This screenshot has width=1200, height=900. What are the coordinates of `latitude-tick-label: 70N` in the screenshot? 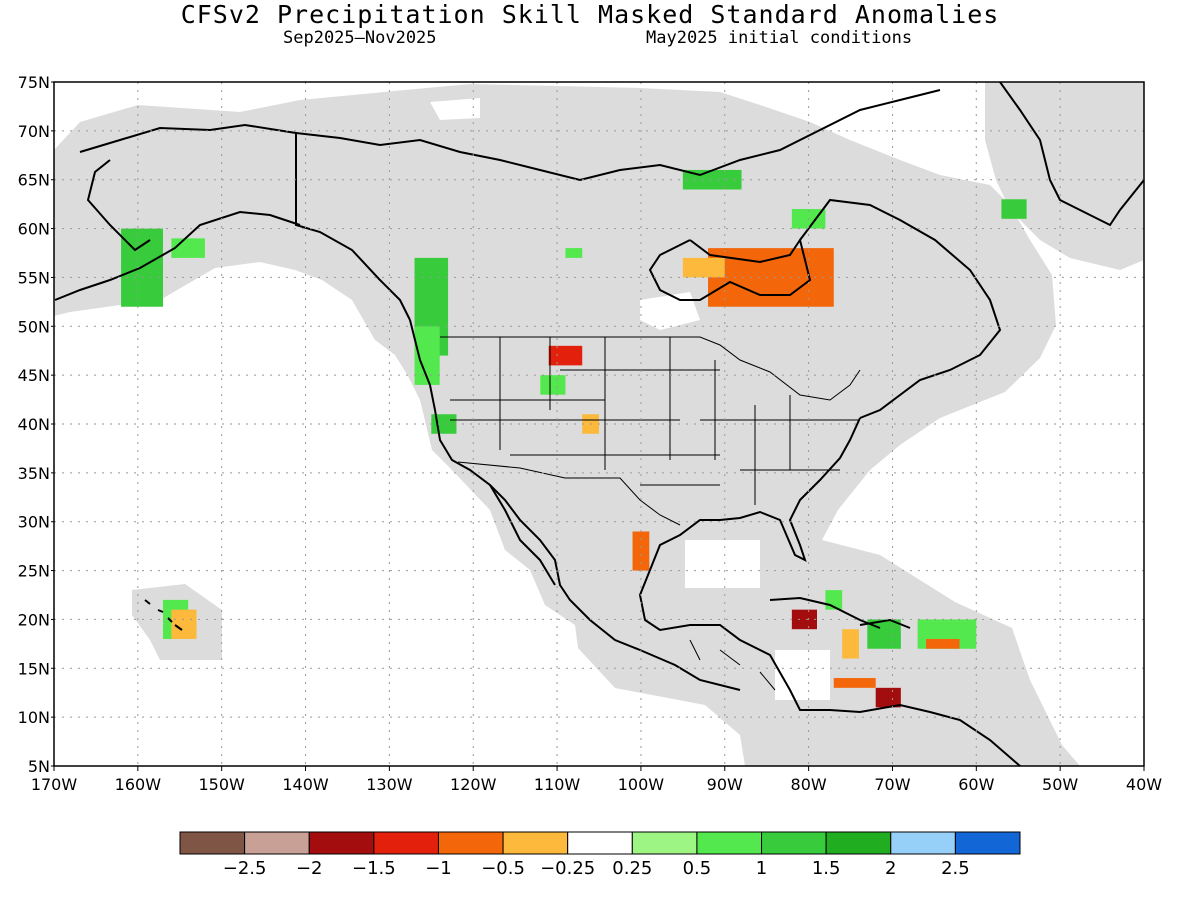 It's located at (34, 131).